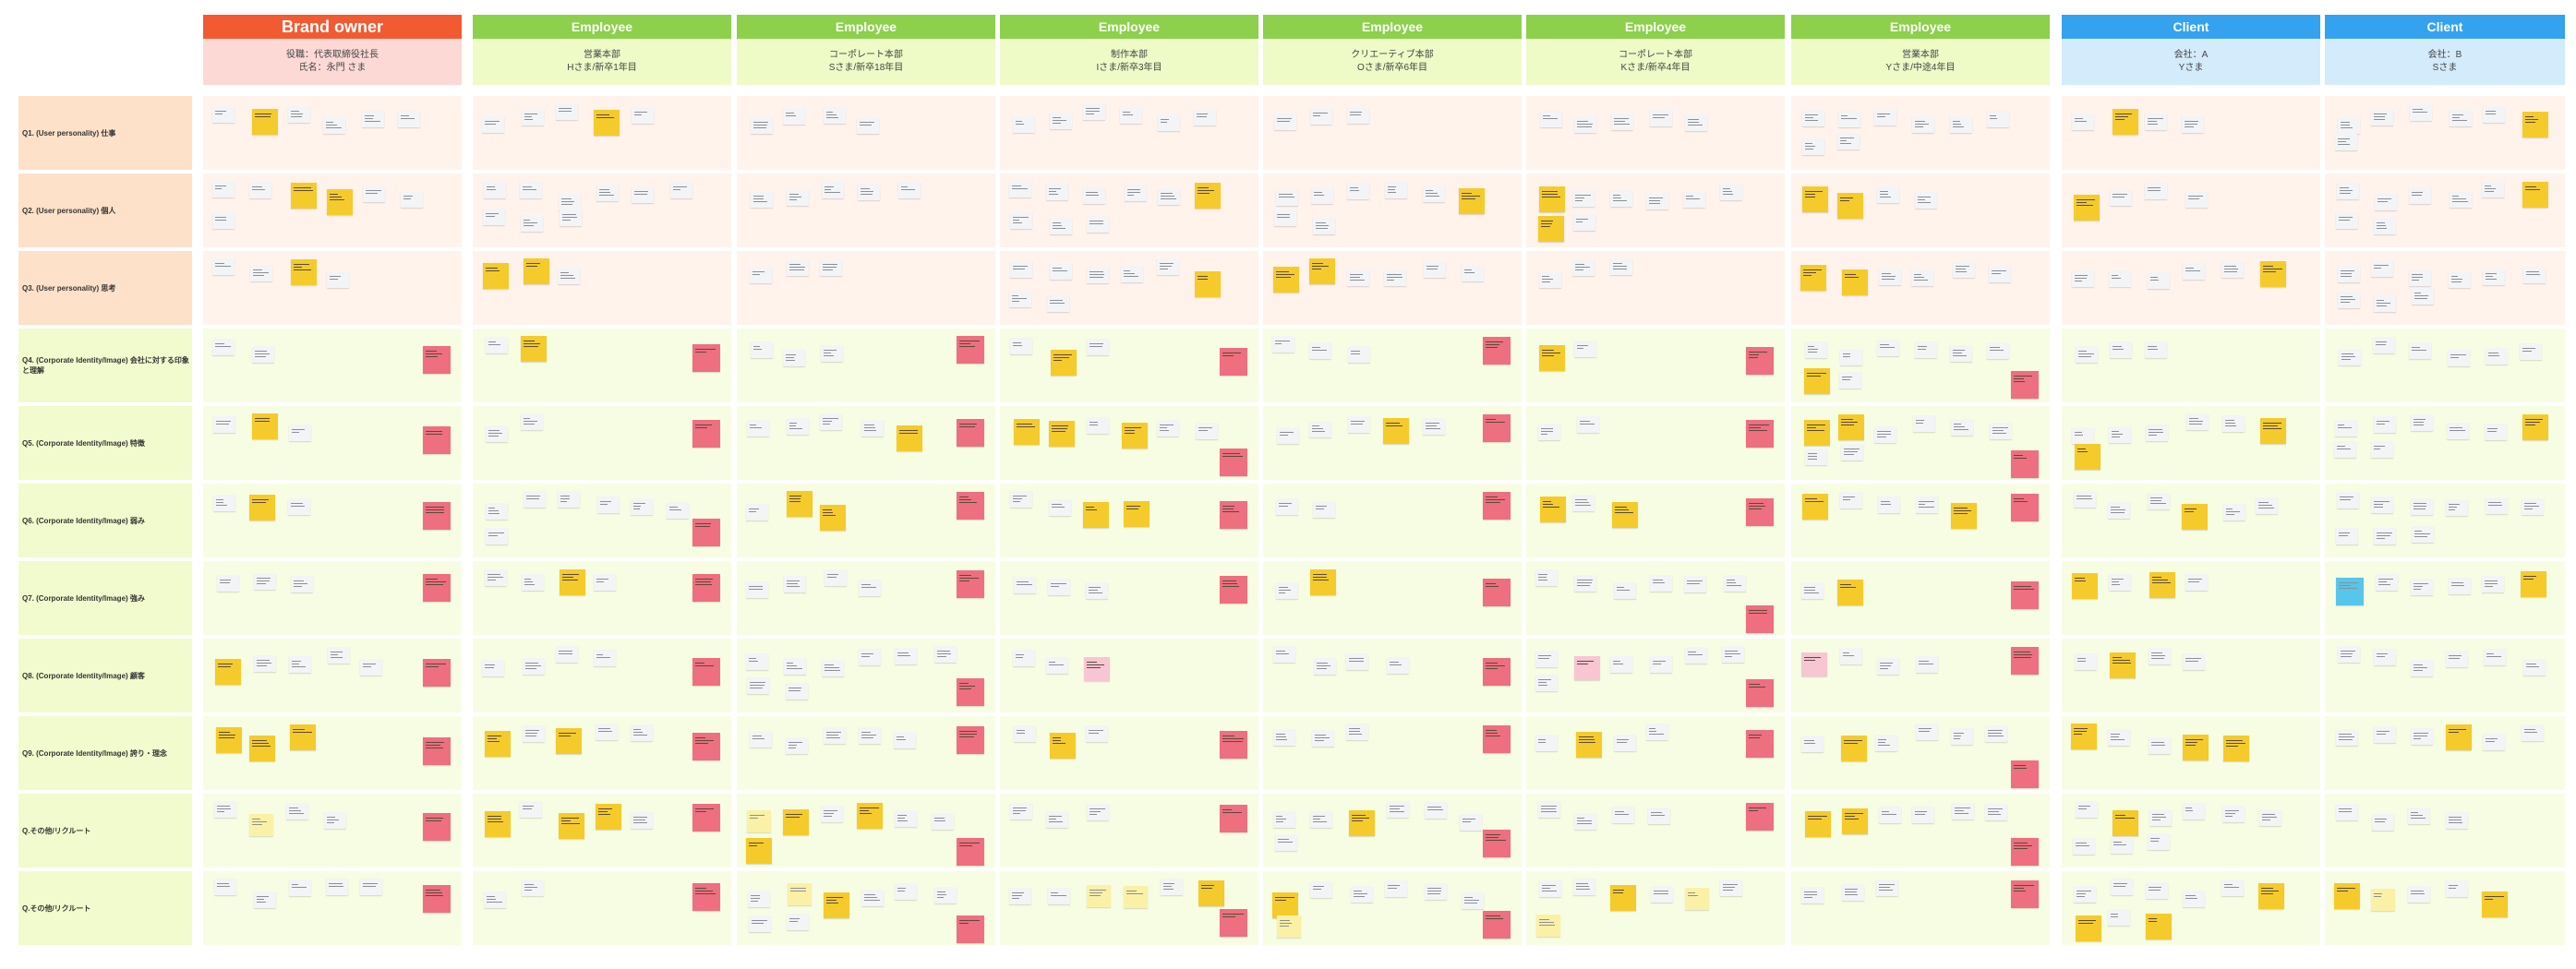  Describe the element at coordinates (1392, 27) in the screenshot. I see `column-header: Employee` at that location.